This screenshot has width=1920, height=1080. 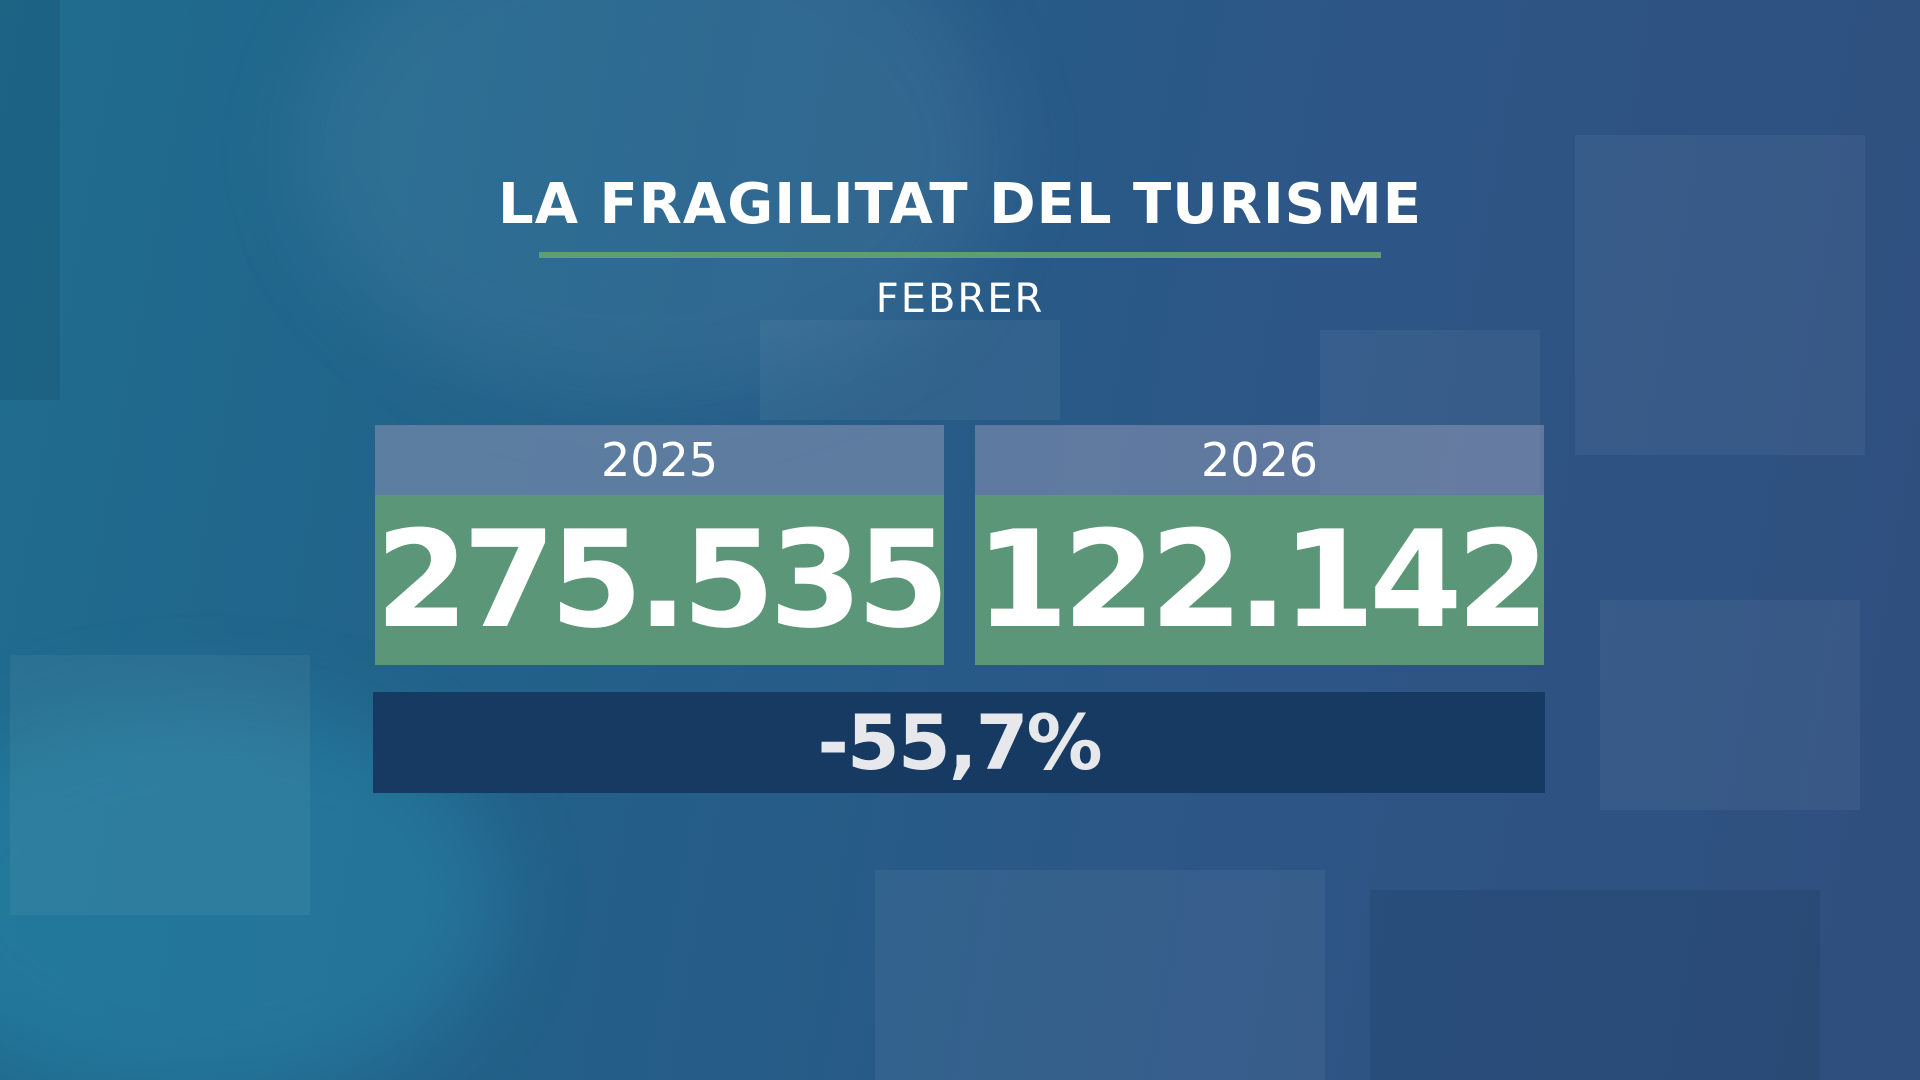 I want to click on year-label: 2026, so click(x=1259, y=460).